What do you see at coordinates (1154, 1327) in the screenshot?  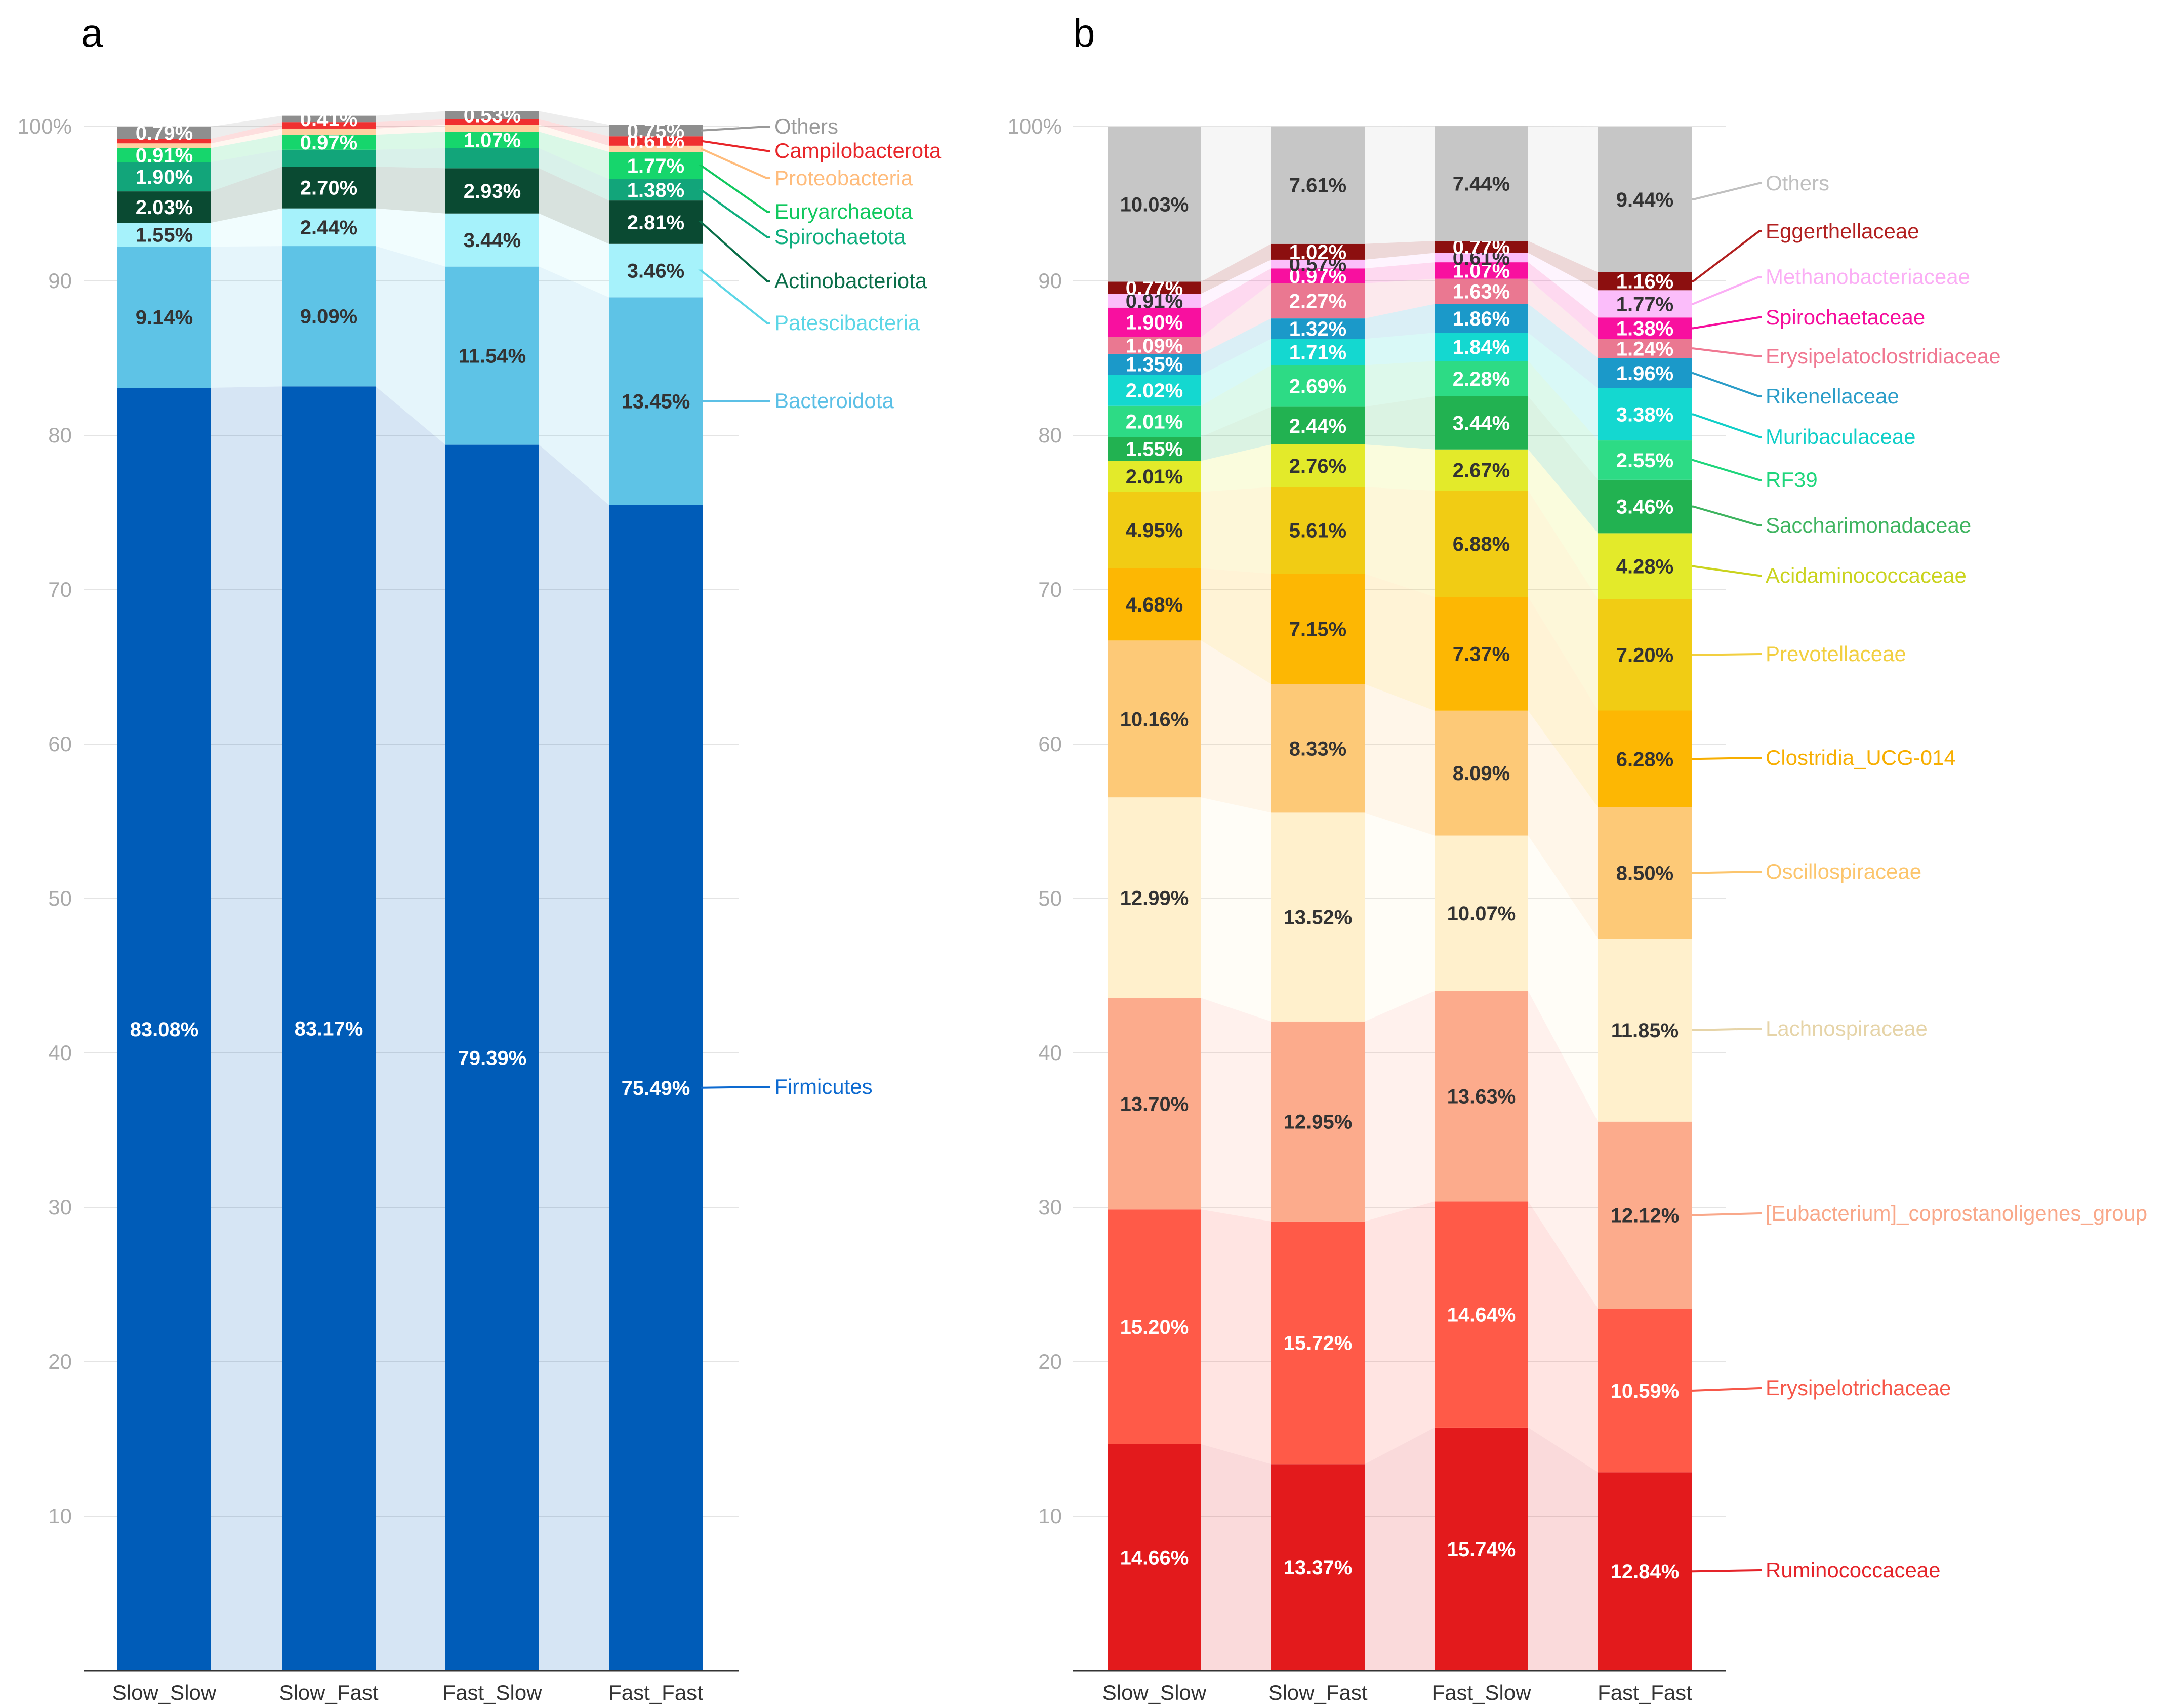 I see `data-label: 15.20%` at bounding box center [1154, 1327].